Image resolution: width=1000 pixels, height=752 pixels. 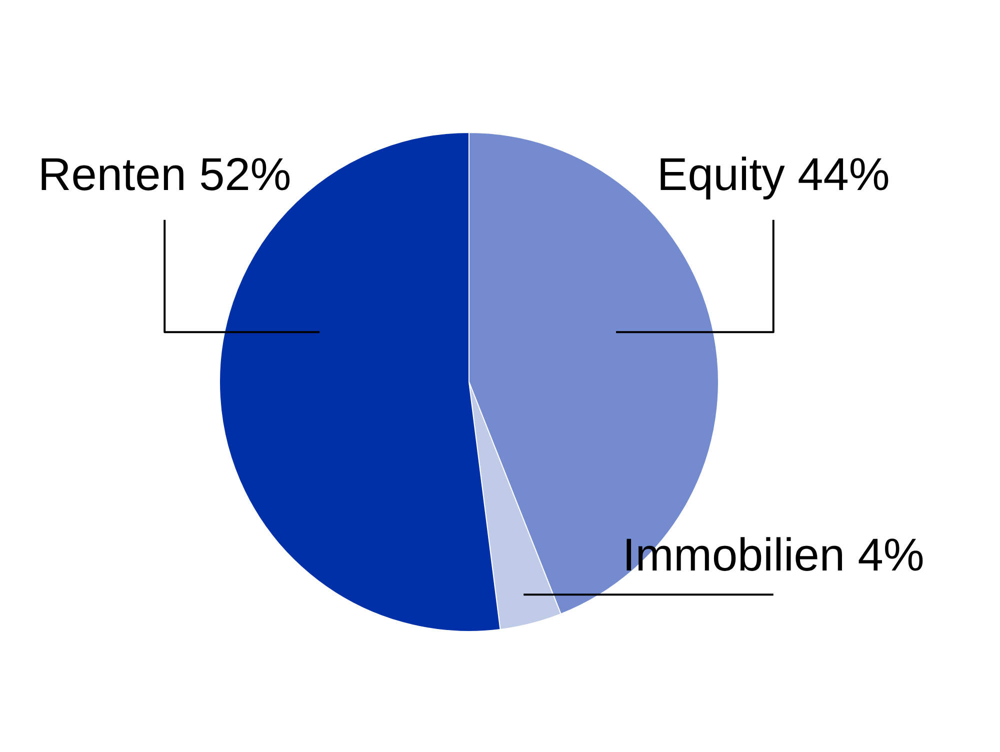 What do you see at coordinates (773, 554) in the screenshot?
I see `slice-label: Immobilien 4%` at bounding box center [773, 554].